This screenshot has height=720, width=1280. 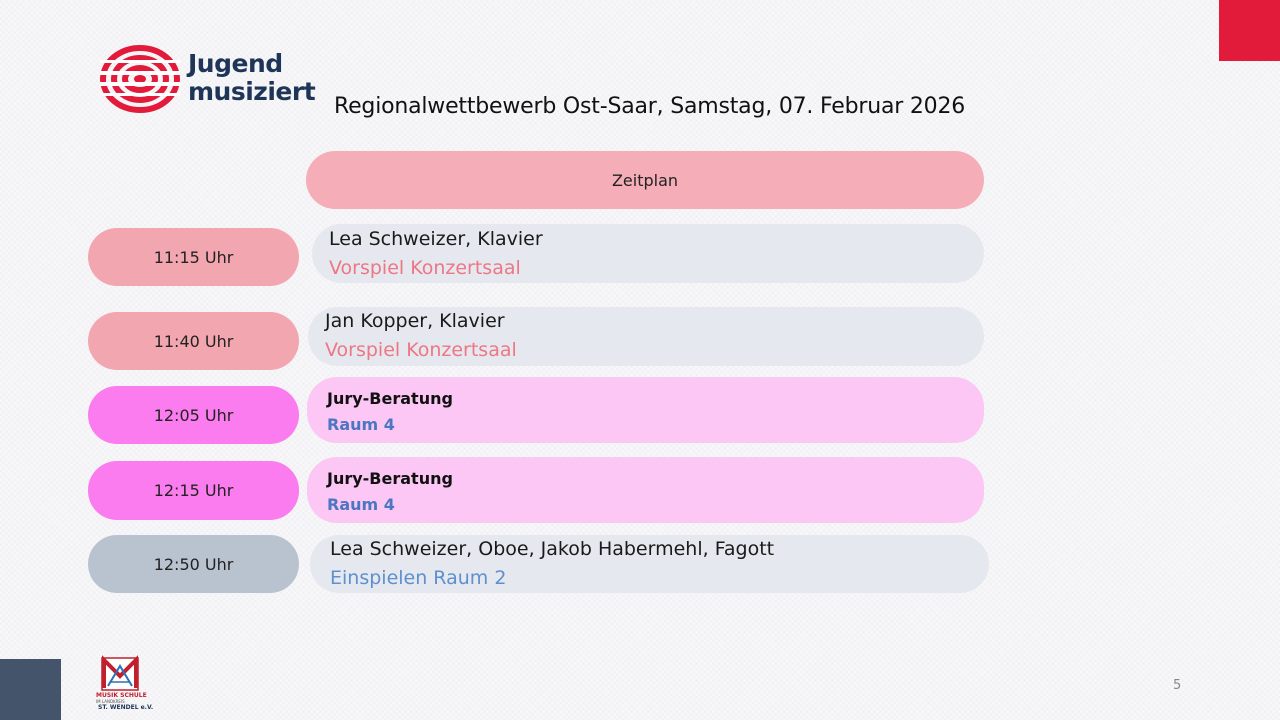 What do you see at coordinates (390, 478) in the screenshot?
I see `event-4-title: Jury-Beratung` at bounding box center [390, 478].